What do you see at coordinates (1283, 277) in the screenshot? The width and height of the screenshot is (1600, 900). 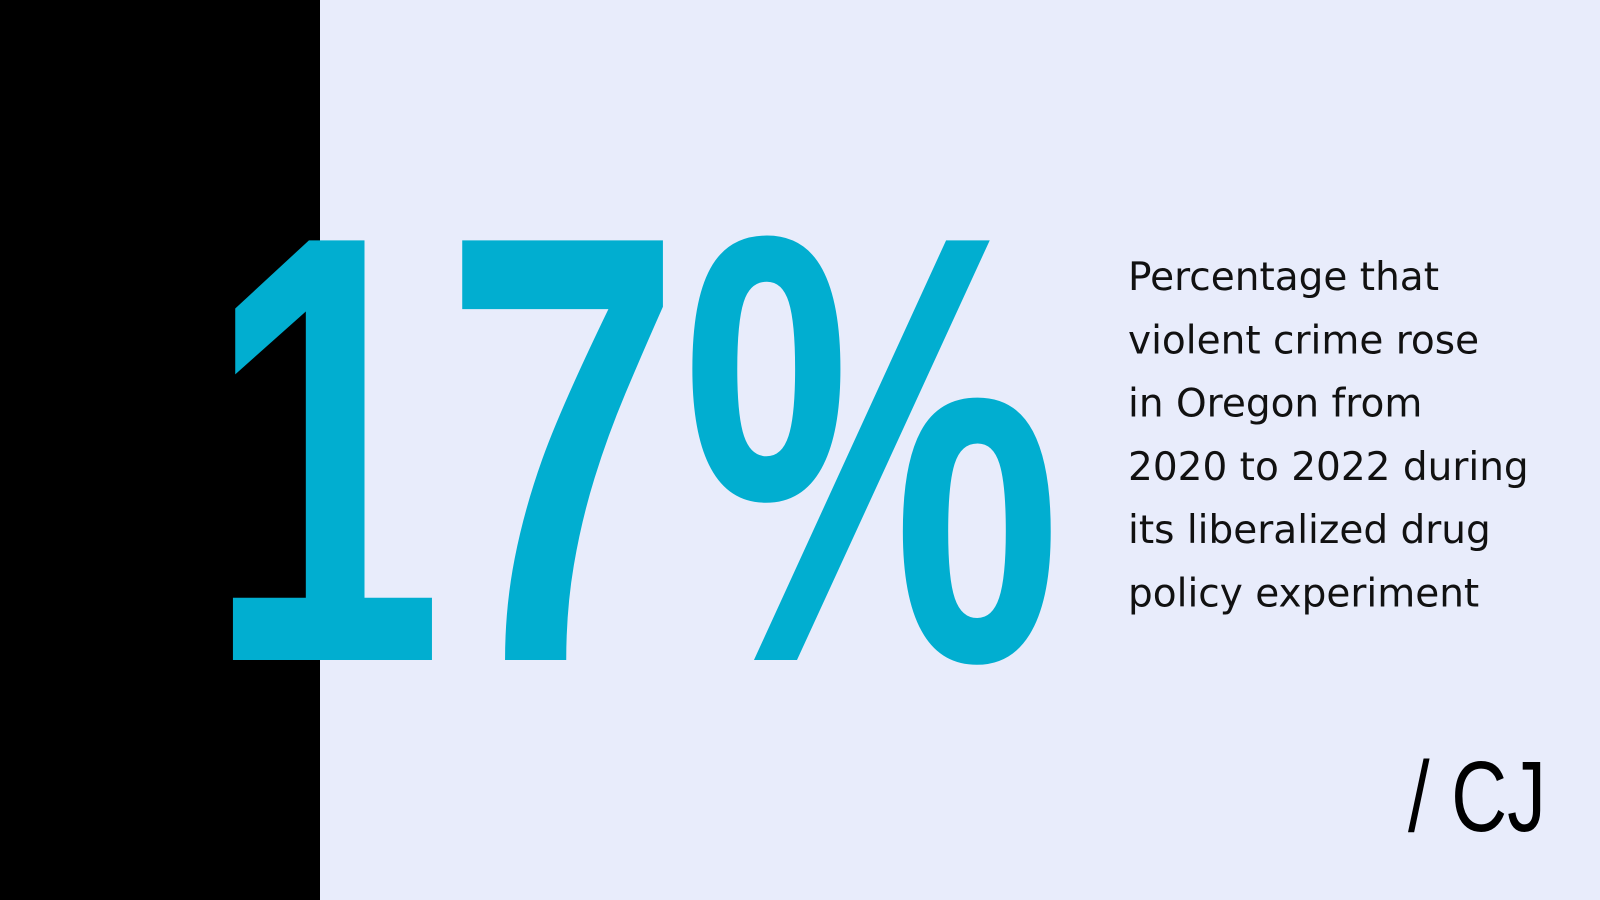 I see `description-line: Percentage that` at bounding box center [1283, 277].